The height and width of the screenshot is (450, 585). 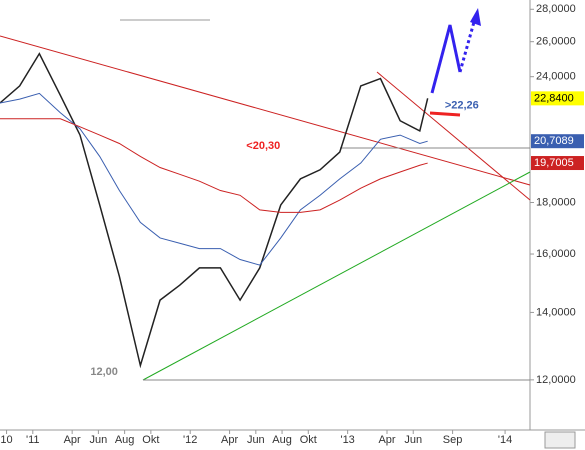 What do you see at coordinates (554, 98) in the screenshot?
I see `last-value-label: 22,8400` at bounding box center [554, 98].